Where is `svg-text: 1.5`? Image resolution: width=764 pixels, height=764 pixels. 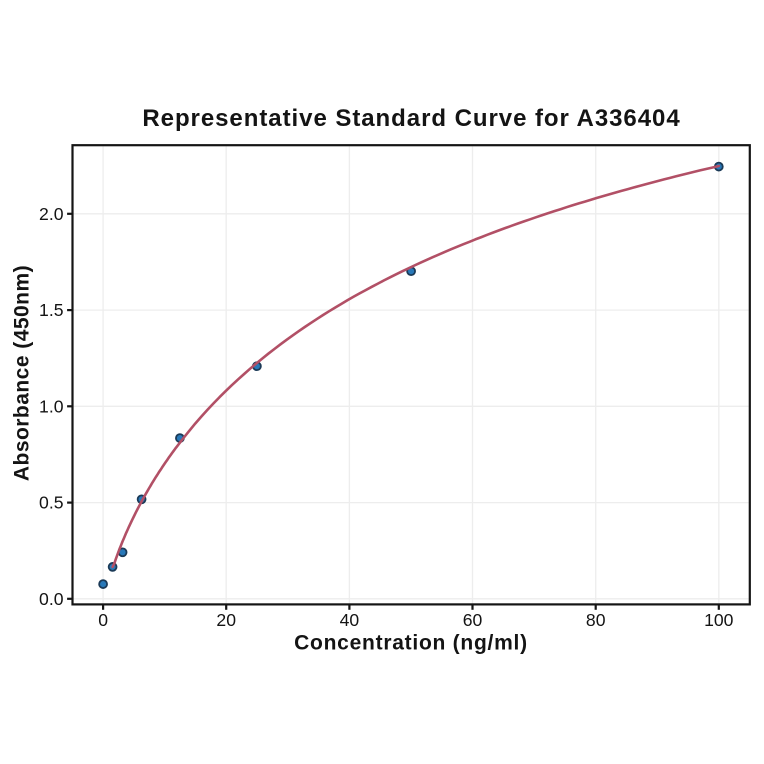 svg-text: 1.5 is located at coordinates (51, 310).